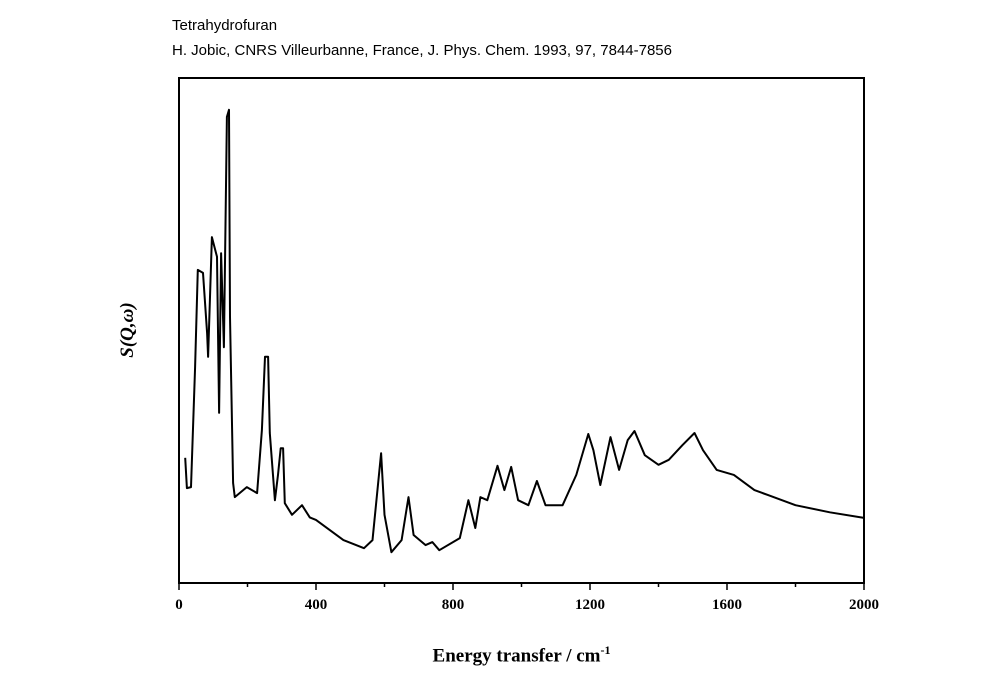  What do you see at coordinates (453, 605) in the screenshot?
I see `x-tick-label: 800` at bounding box center [453, 605].